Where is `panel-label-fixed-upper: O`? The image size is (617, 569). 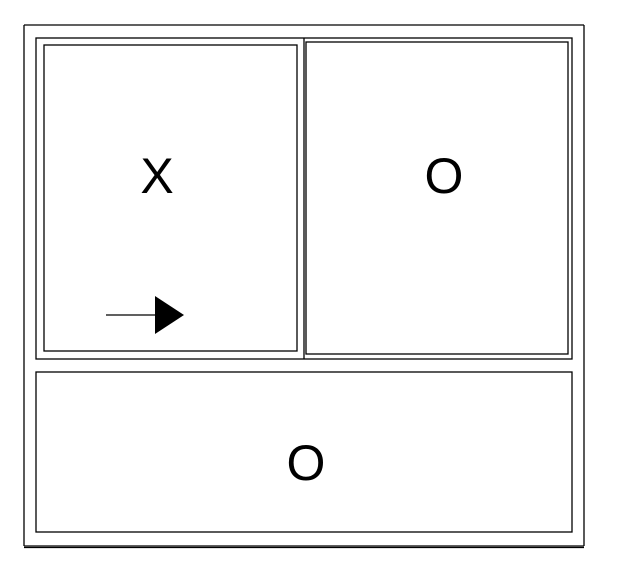
panel-label-fixed-upper: O is located at coordinates (444, 176).